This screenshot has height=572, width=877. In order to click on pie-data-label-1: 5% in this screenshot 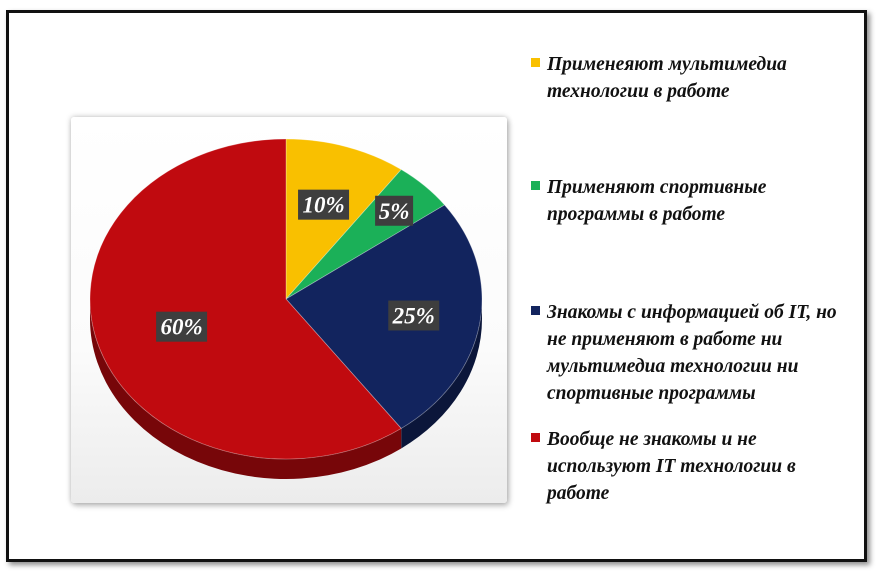, I will do `click(394, 210)`.